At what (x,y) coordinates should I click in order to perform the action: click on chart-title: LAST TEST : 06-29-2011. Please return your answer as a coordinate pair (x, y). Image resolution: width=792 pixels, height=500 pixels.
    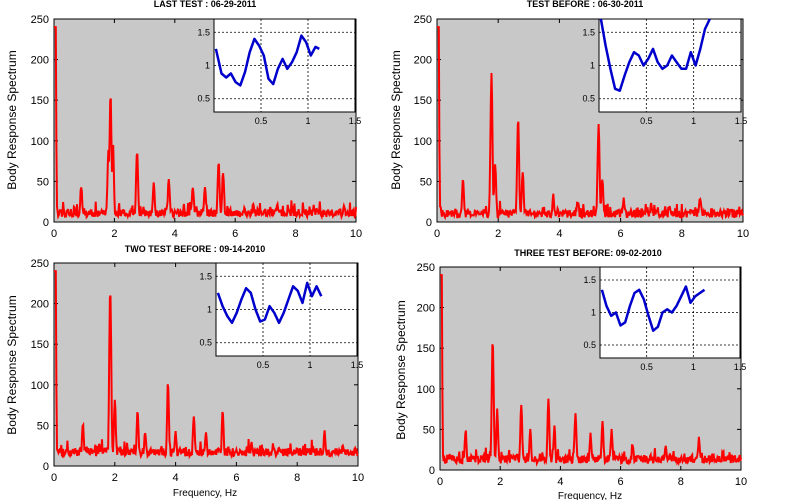
    Looking at the image, I should click on (205, 4).